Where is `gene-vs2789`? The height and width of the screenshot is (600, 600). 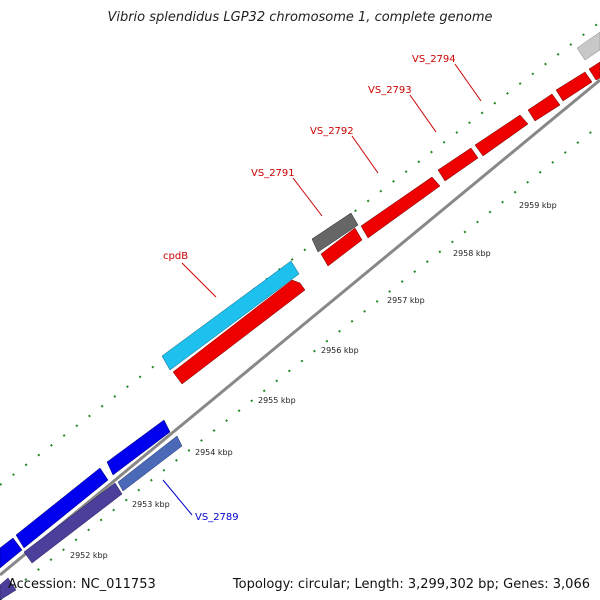
gene-vs2789 is located at coordinates (150, 463).